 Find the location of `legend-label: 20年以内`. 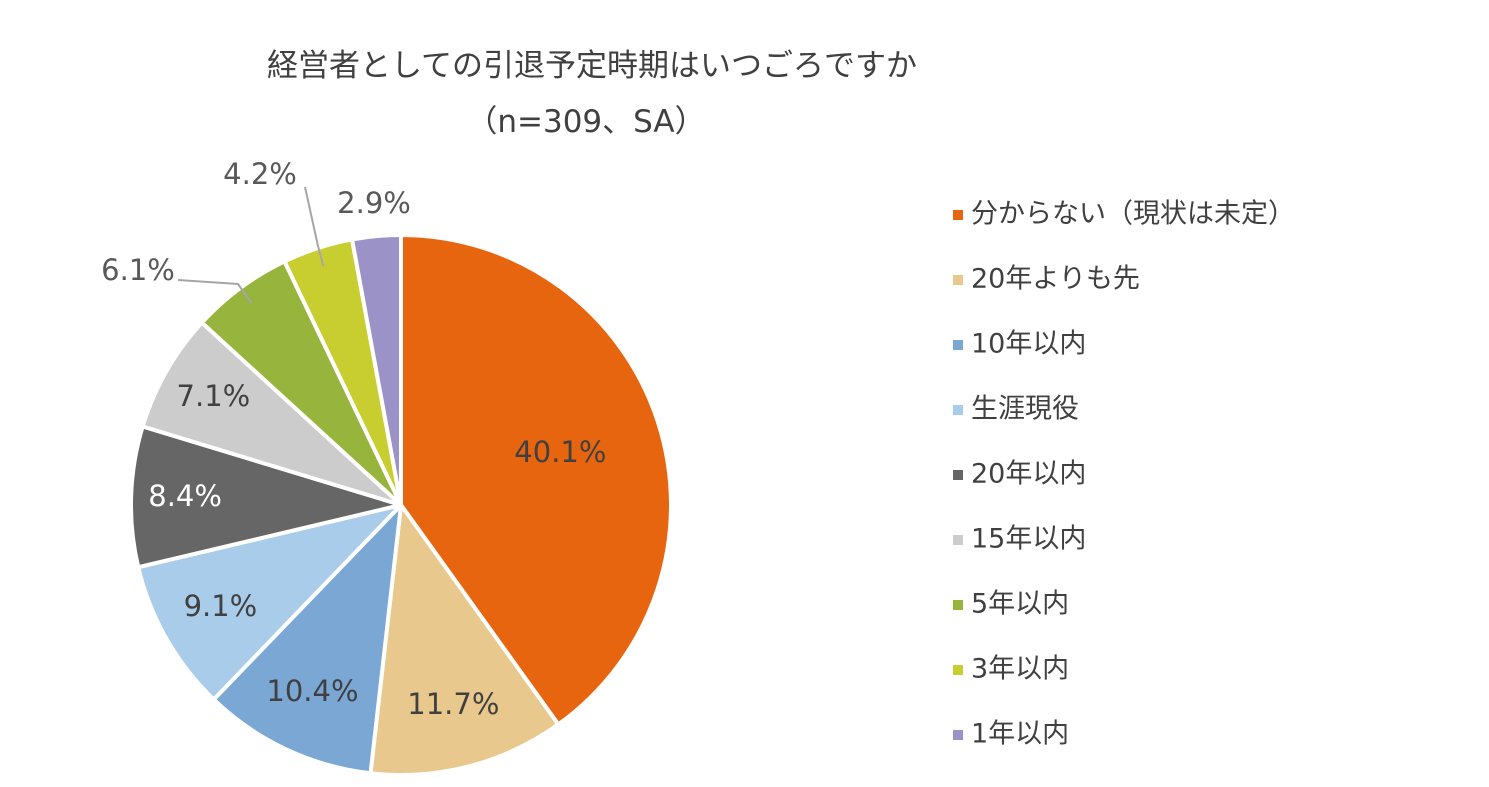

legend-label: 20年以内 is located at coordinates (1028, 474).